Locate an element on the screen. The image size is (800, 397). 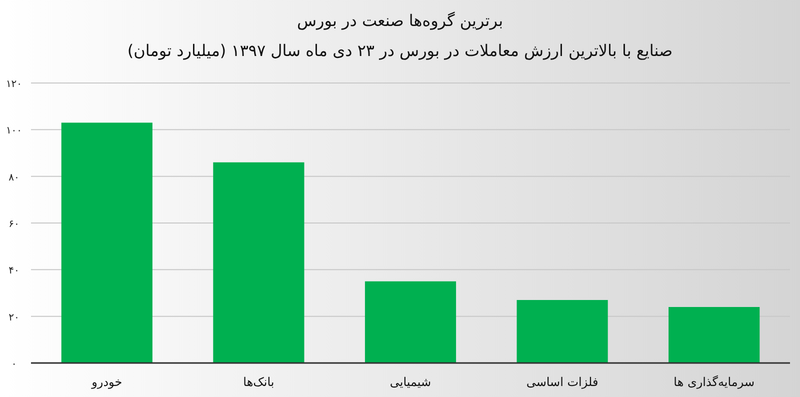
y-tick-label: ۱۲۰ is located at coordinates (14, 84).